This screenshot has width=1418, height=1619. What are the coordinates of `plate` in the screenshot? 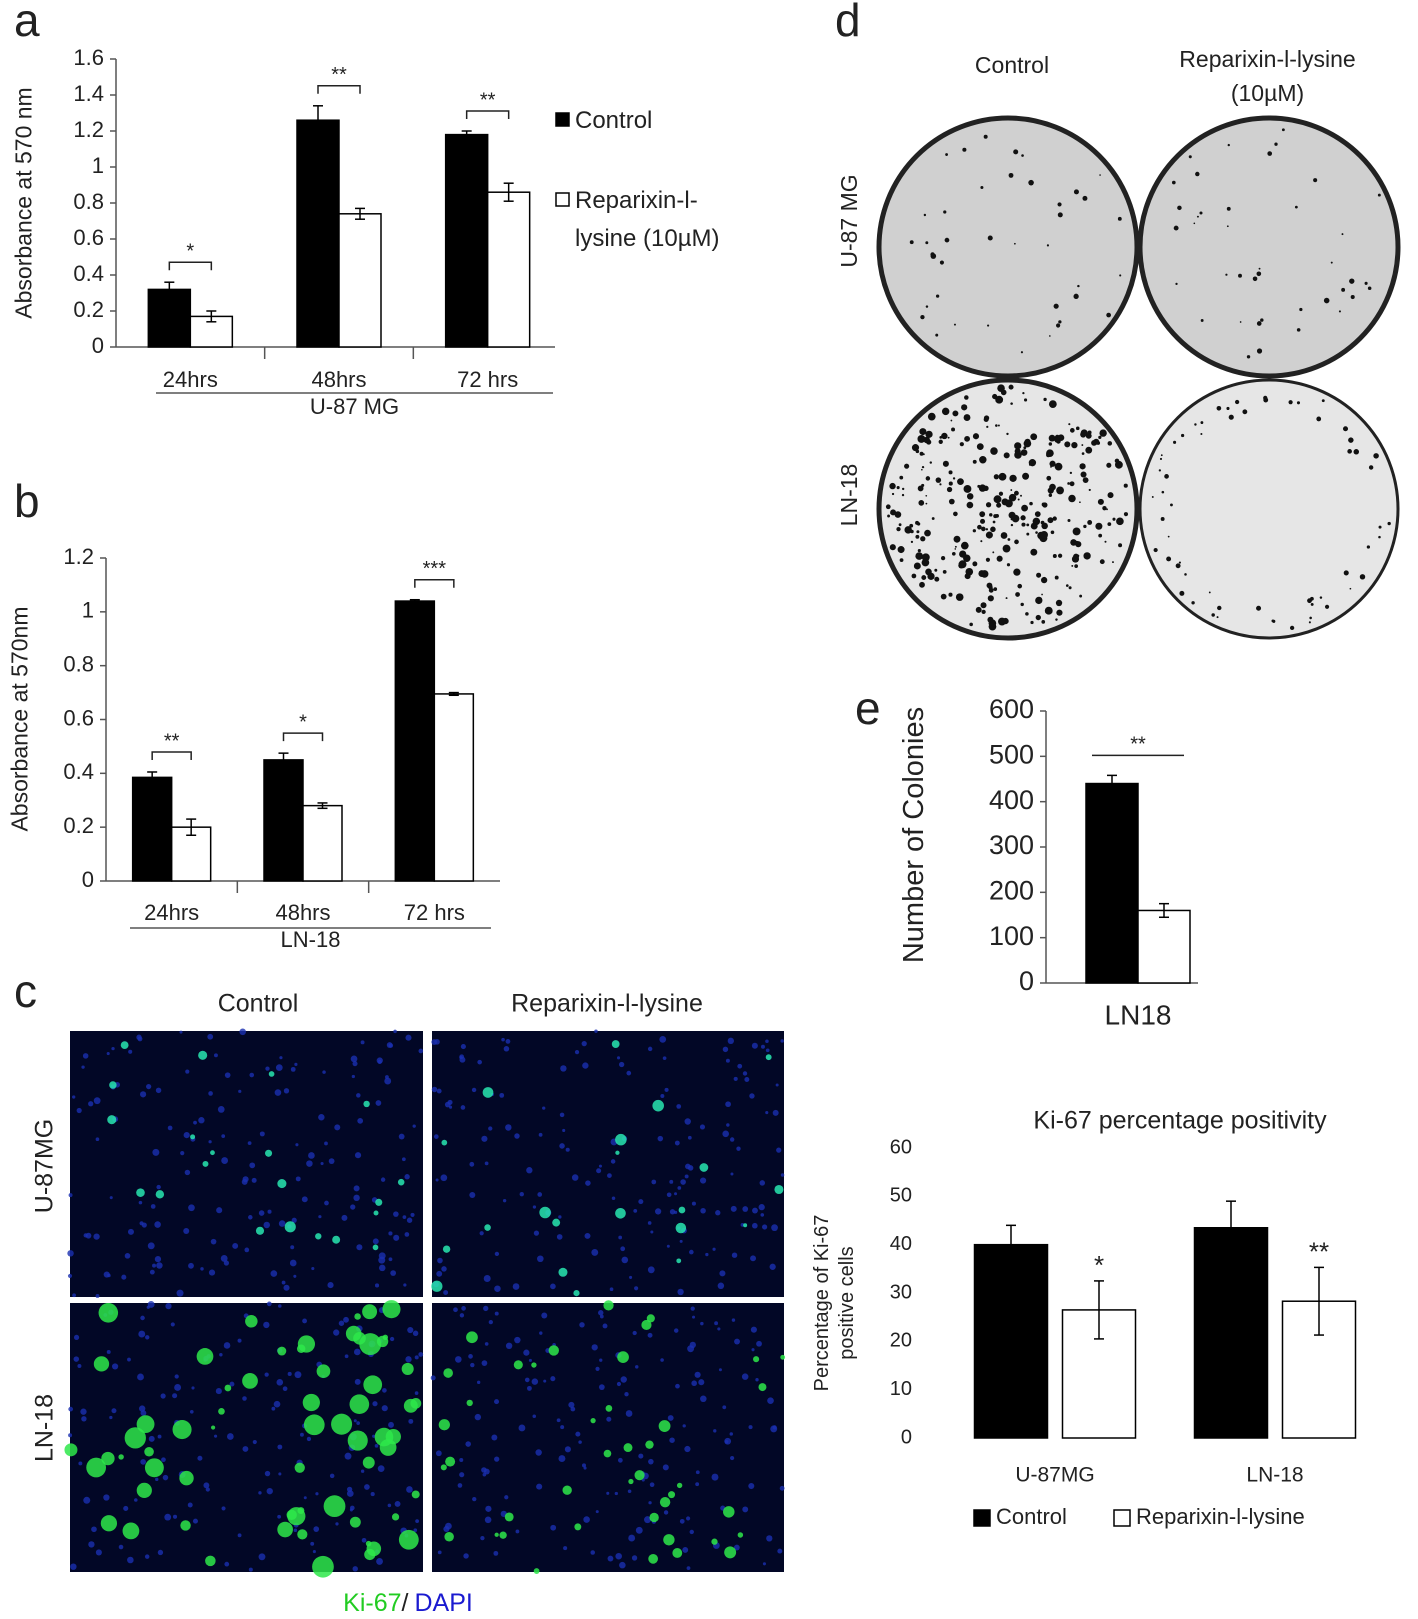 It's located at (1008, 509).